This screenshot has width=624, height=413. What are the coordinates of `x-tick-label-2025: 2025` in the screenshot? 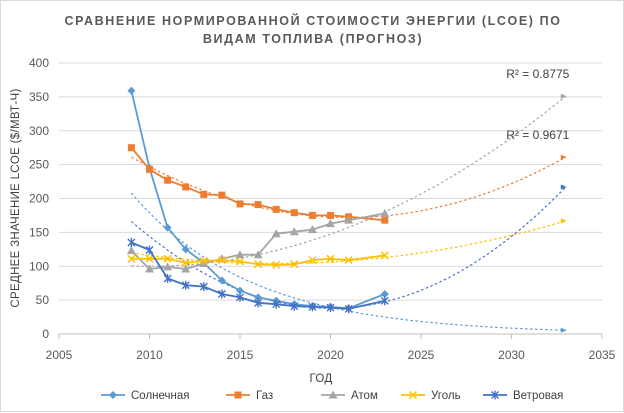 It's located at (421, 355).